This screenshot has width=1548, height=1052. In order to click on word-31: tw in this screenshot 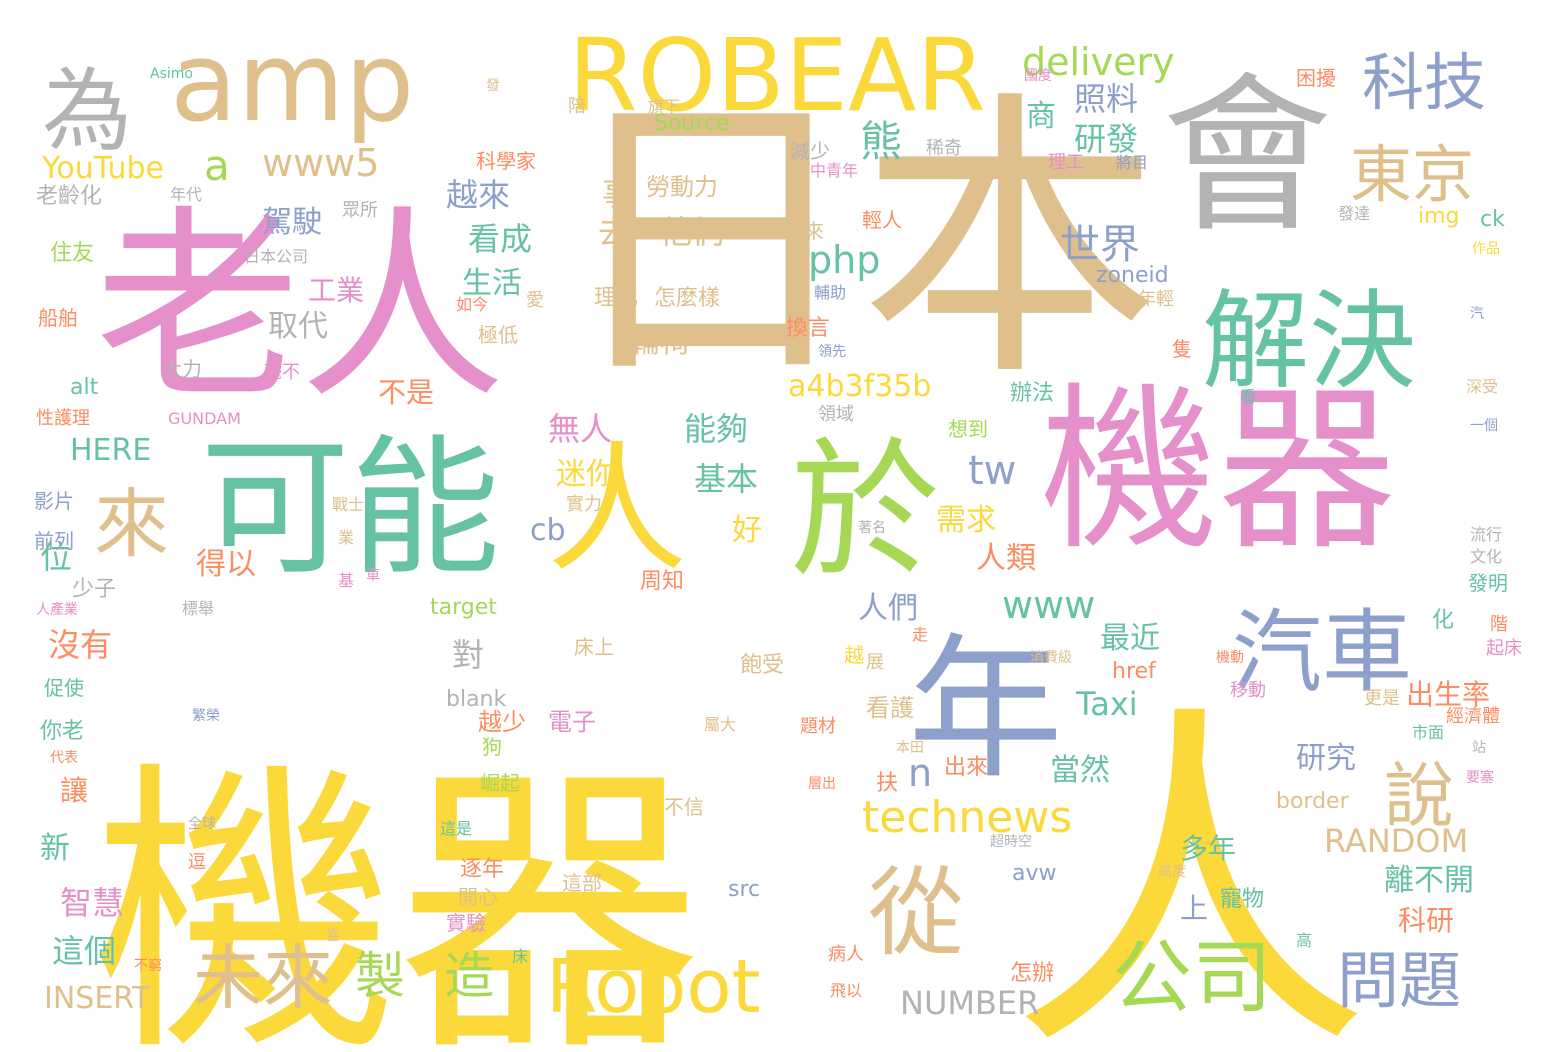, I will do `click(992, 471)`.